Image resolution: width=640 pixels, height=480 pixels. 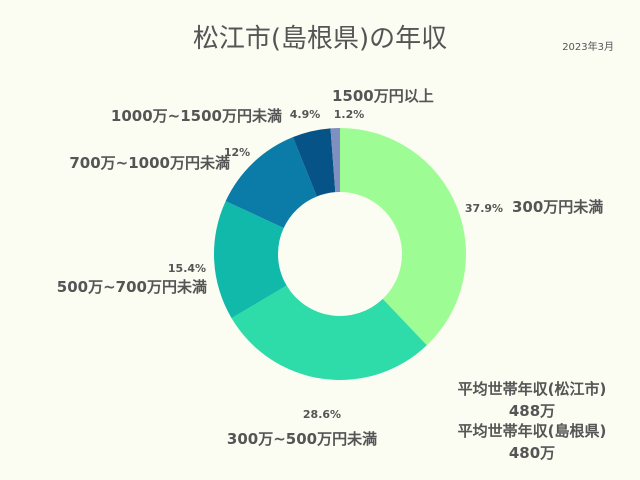 What do you see at coordinates (322, 414) in the screenshot?
I see `slice-value-label-2: 28.6%` at bounding box center [322, 414].